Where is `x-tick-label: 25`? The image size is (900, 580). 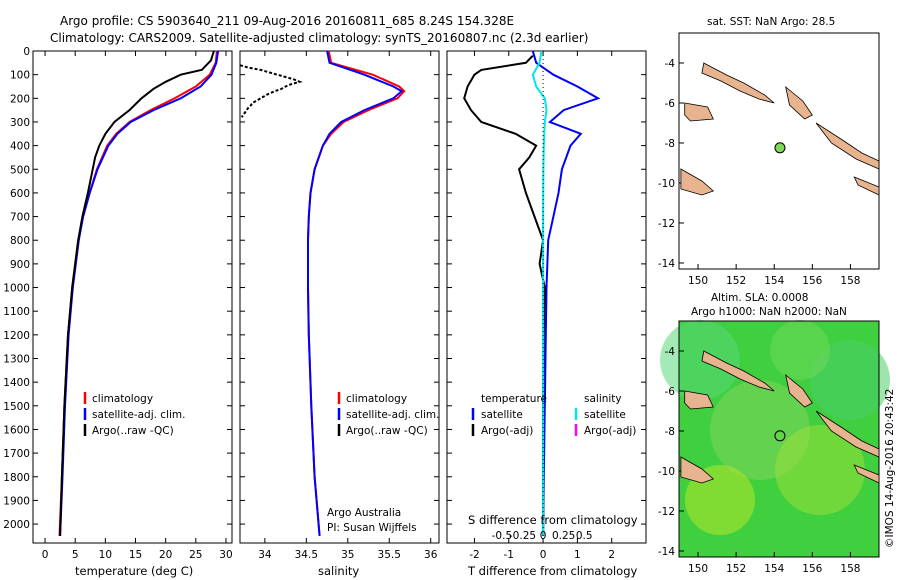
x-tick-label: 25 is located at coordinates (195, 555).